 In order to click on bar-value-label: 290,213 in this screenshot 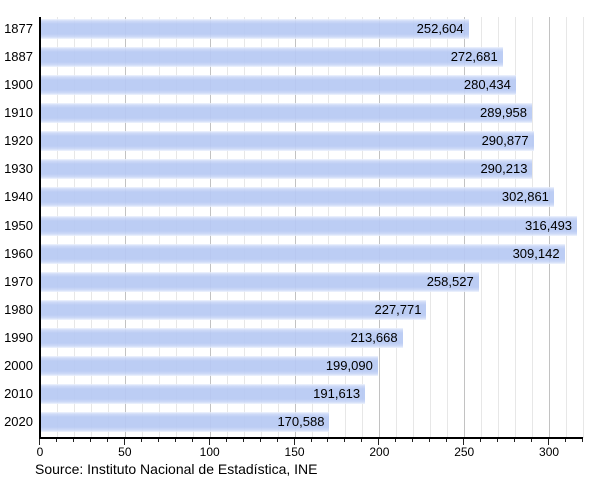, I will do `click(504, 169)`.